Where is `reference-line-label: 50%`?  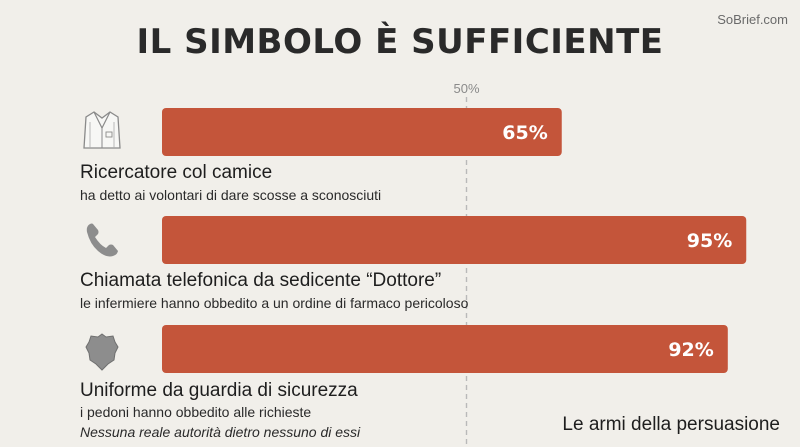 reference-line-label: 50% is located at coordinates (466, 88).